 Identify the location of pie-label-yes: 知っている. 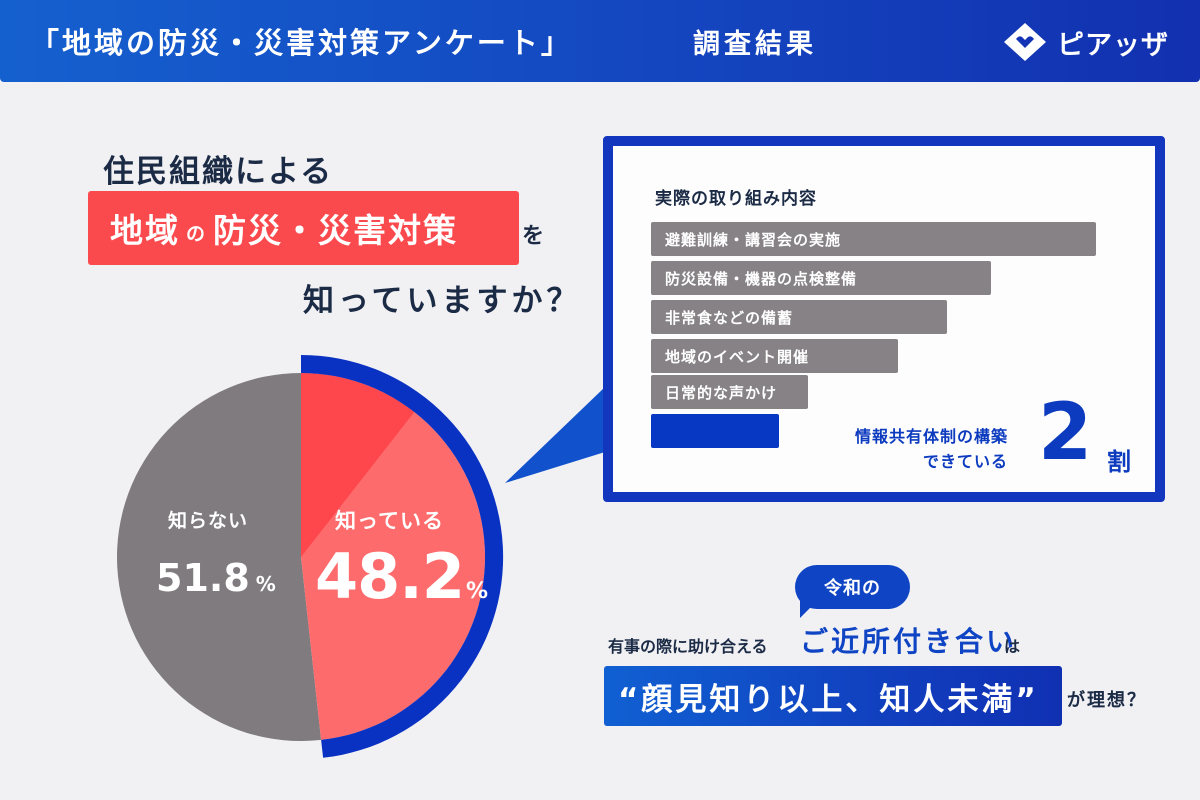
(389, 521).